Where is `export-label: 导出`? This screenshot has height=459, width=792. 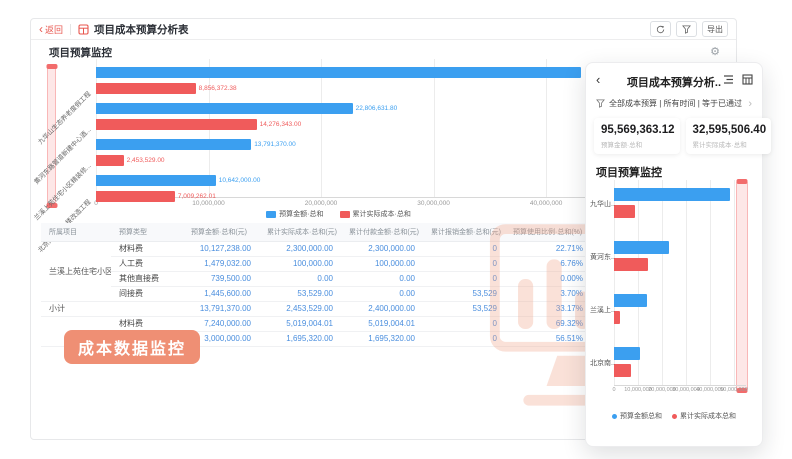 export-label: 导出 is located at coordinates (715, 29).